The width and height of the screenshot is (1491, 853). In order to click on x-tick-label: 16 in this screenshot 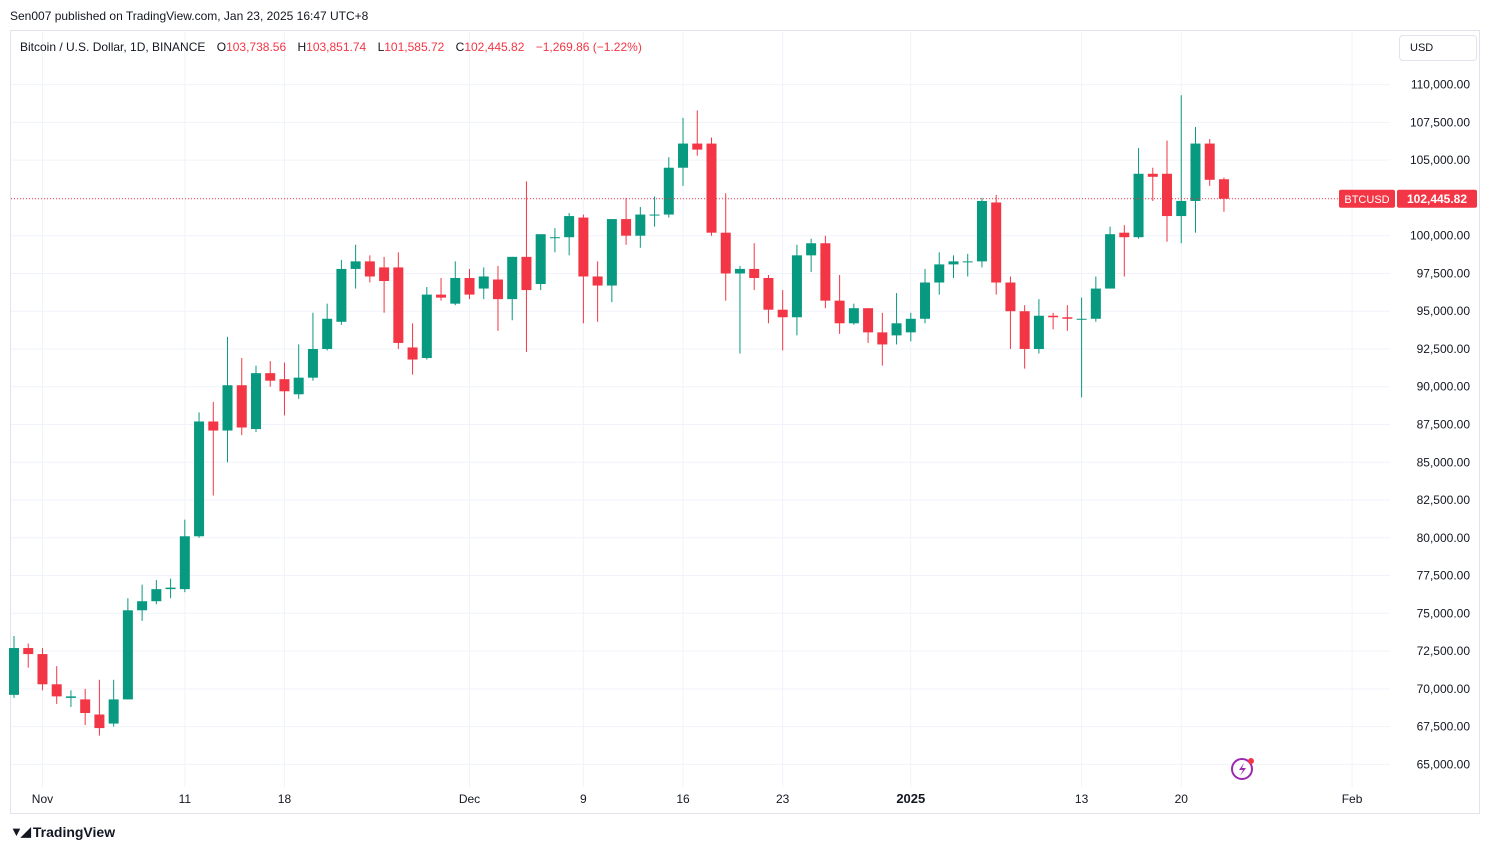, I will do `click(683, 799)`.